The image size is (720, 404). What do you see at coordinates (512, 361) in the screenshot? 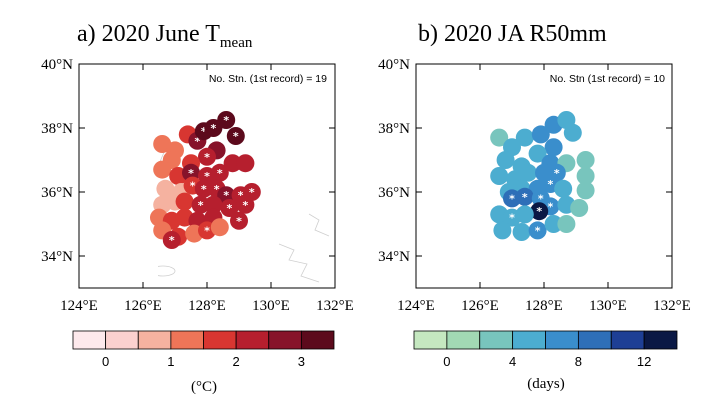
I see `colorbar-tick-label: 4` at bounding box center [512, 361].